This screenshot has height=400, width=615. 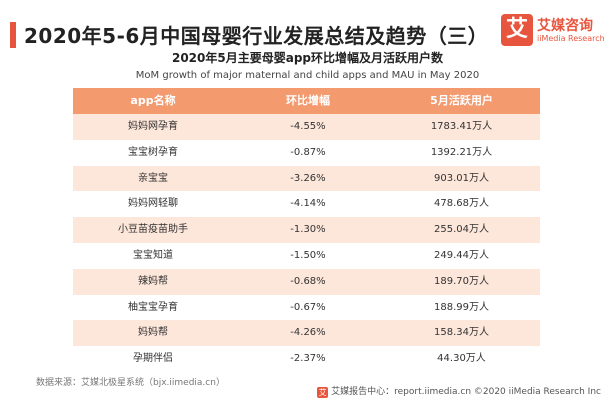 What do you see at coordinates (153, 255) in the screenshot?
I see `cell-app-name: 宝宝知道` at bounding box center [153, 255].